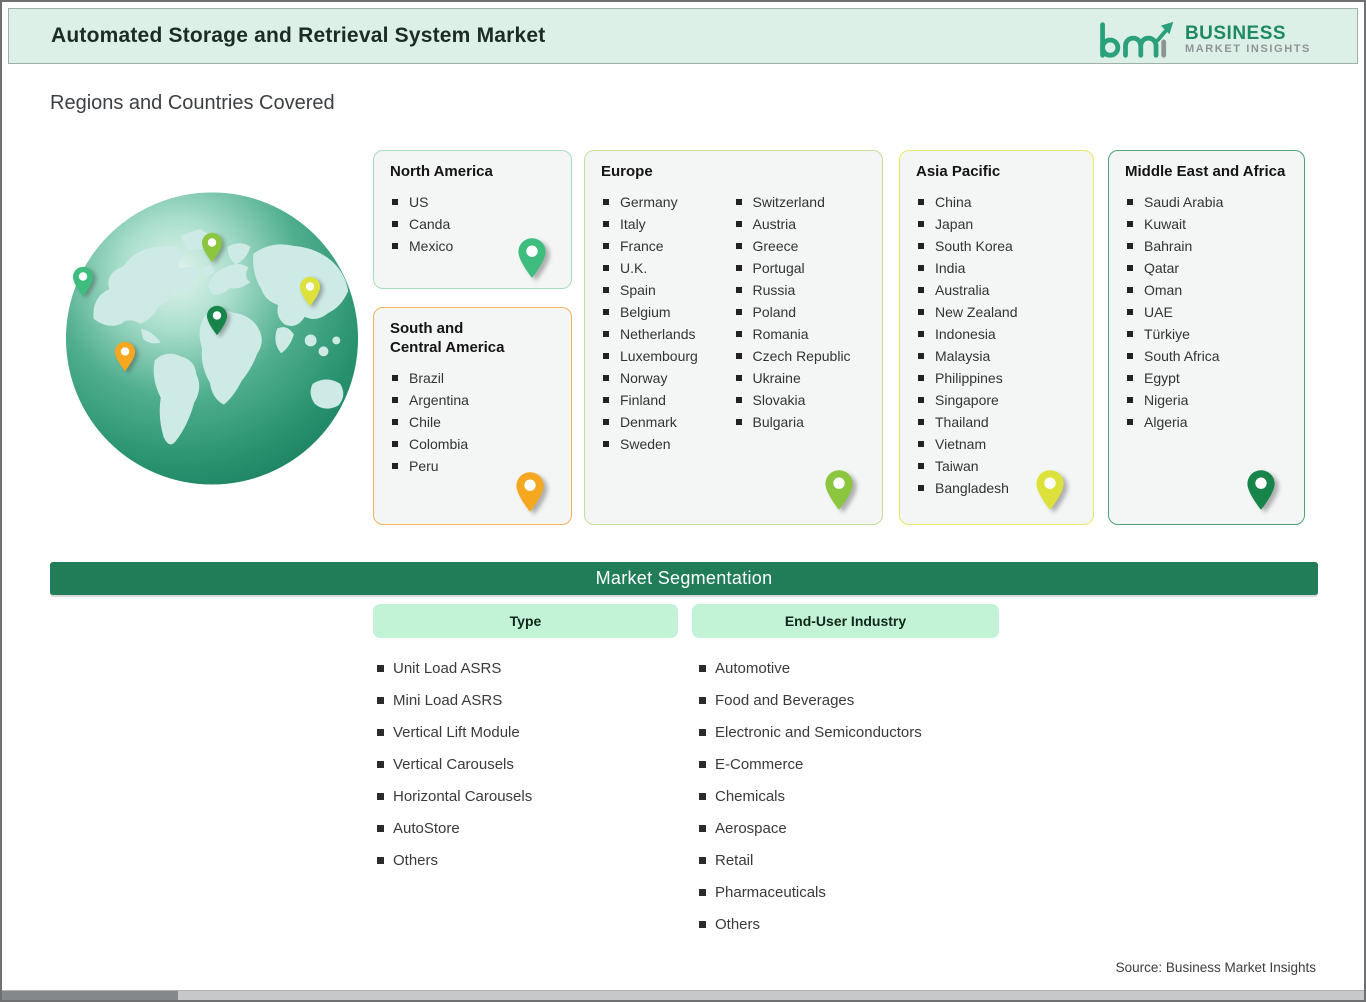 The image size is (1366, 1002). I want to click on country-label: Denmark, so click(648, 421).